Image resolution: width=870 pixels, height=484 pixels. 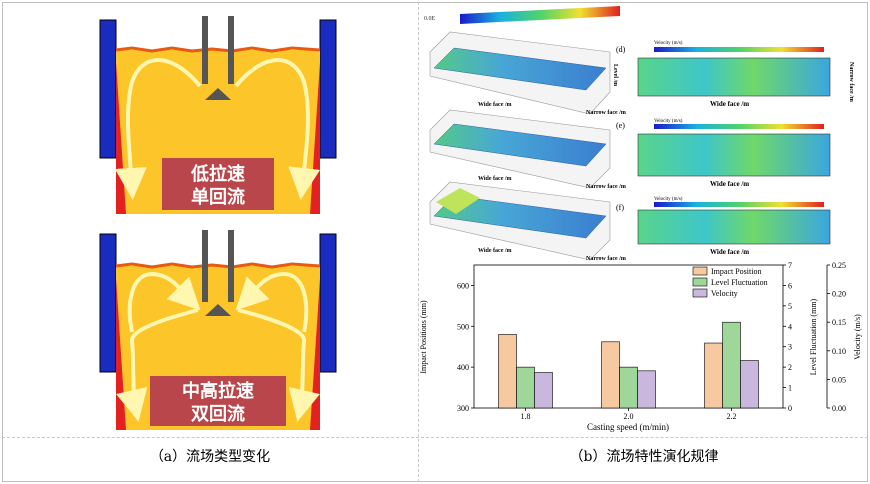 I want to click on y-mid-tick-label: 2, so click(x=790, y=367).